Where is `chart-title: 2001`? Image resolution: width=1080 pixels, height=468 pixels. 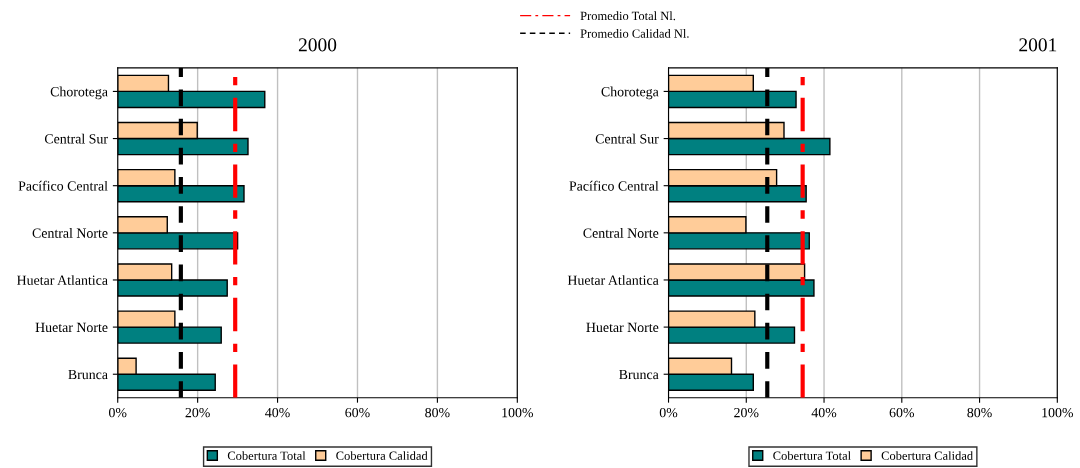
chart-title: 2001 is located at coordinates (1038, 45).